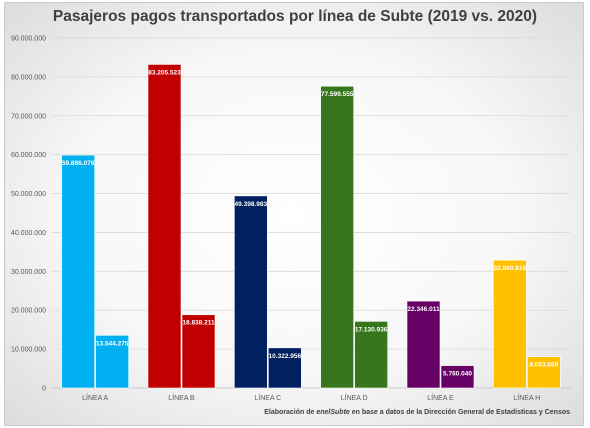 Image resolution: width=590 pixels, height=428 pixels. I want to click on note-brand: enelSubte, so click(333, 412).